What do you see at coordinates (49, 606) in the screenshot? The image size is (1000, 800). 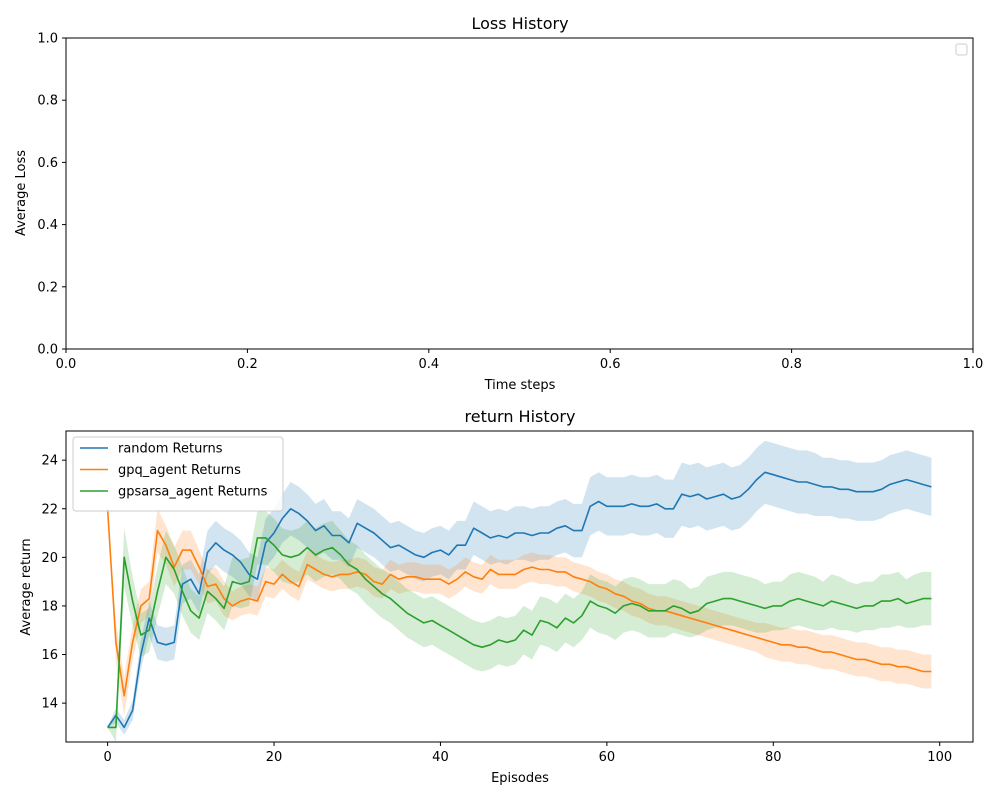 I see `return-y-tick-label: 18` at bounding box center [49, 606].